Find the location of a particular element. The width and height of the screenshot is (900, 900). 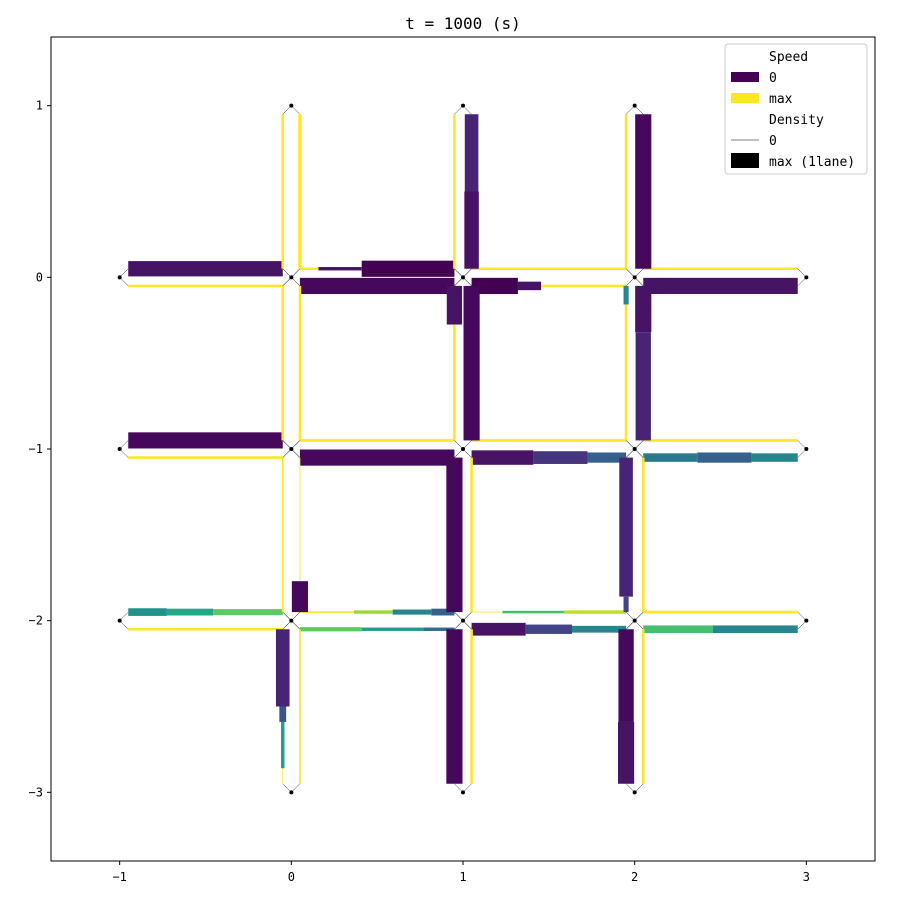

x-axis-ticks: −1 0 1 2 3 is located at coordinates (461, 872).